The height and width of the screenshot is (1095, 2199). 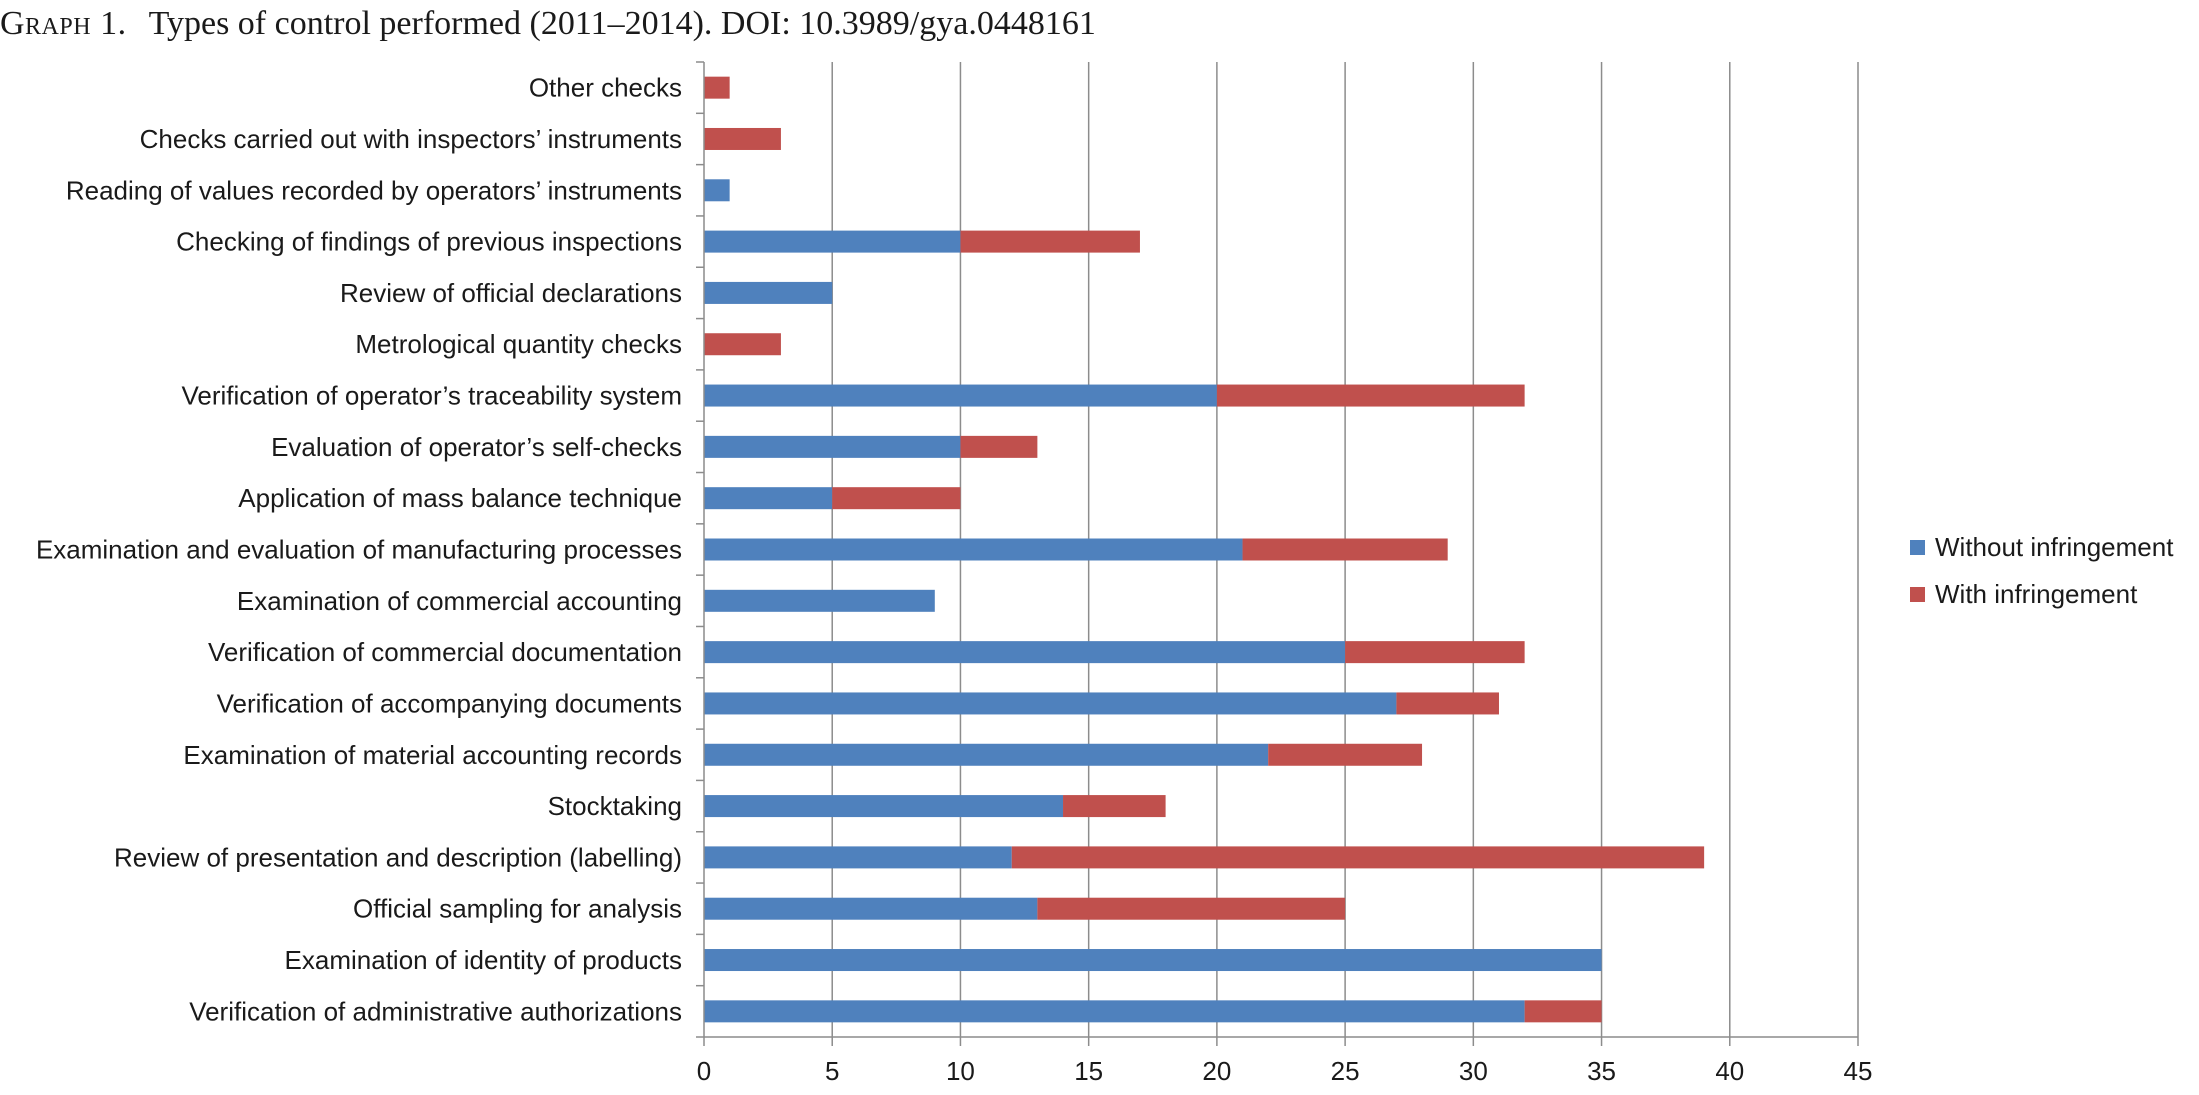 What do you see at coordinates (615, 806) in the screenshot?
I see `category-label: Stocktaking` at bounding box center [615, 806].